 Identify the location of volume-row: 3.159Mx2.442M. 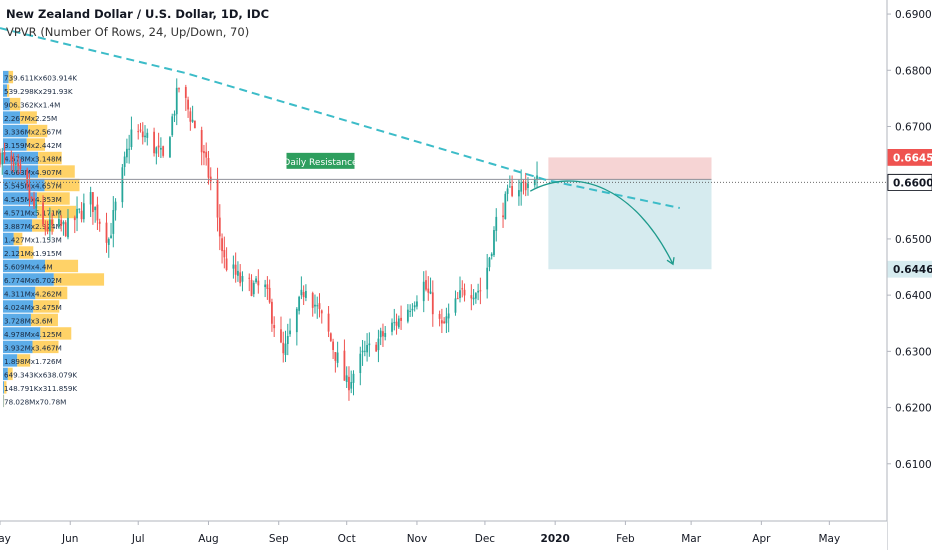
(32, 144).